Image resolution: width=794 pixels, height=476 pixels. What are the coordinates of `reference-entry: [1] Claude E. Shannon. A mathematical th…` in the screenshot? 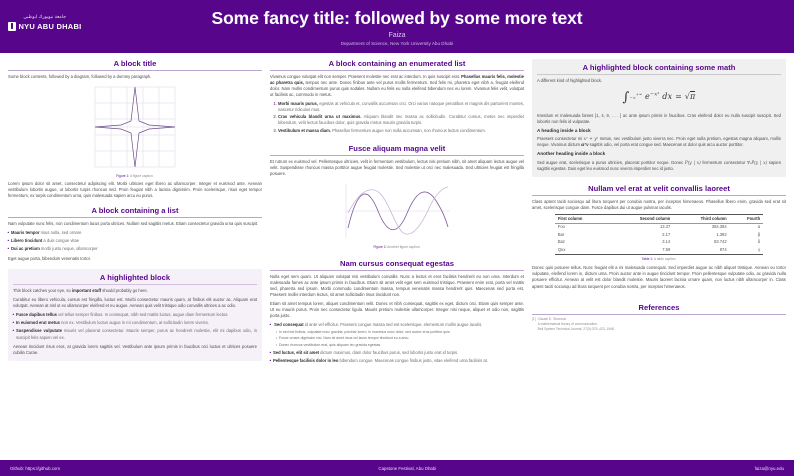 It's located at (659, 324).